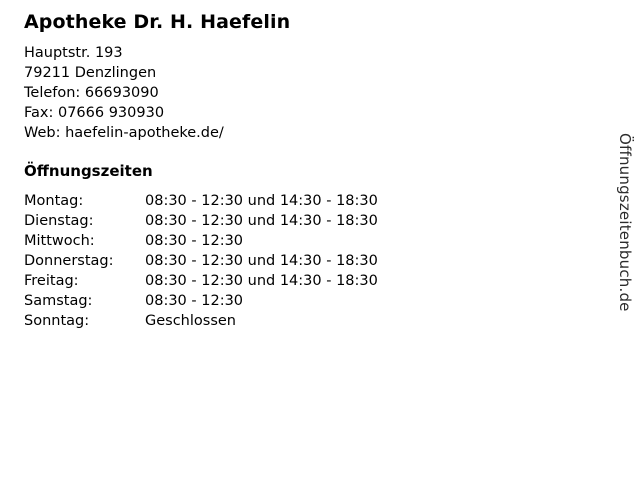 The width and height of the screenshot is (640, 480). I want to click on fax-line: Fax: 07666 930930, so click(94, 113).